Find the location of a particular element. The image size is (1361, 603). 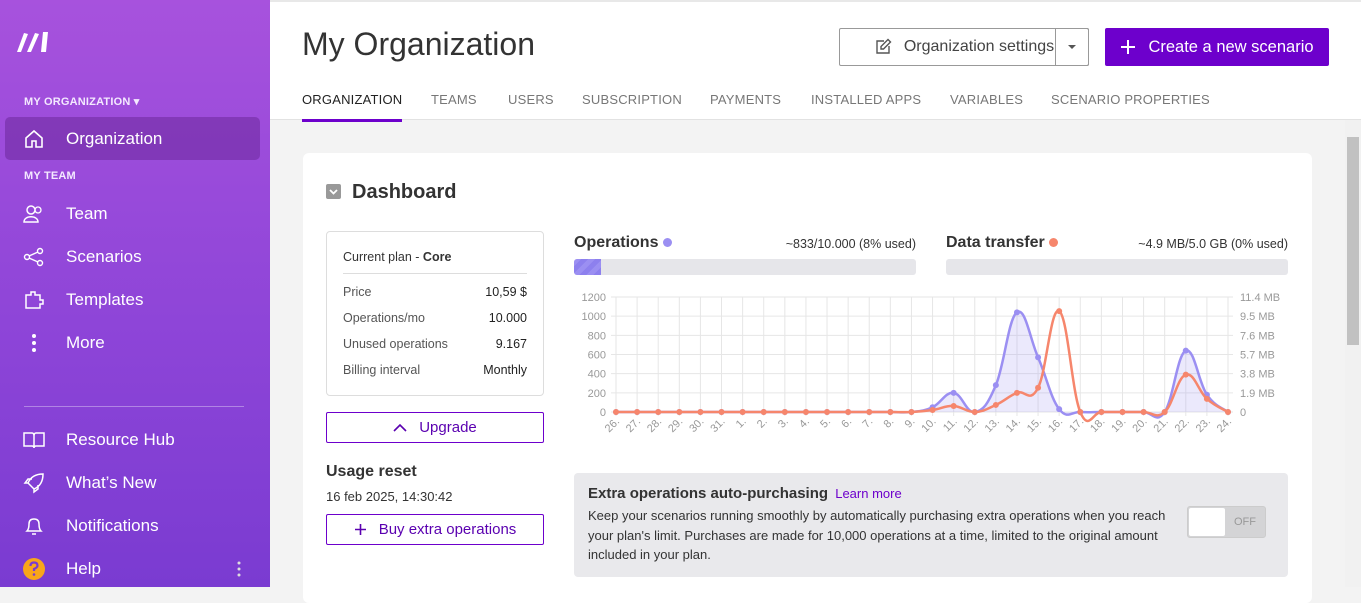

nav-item: Organization is located at coordinates (132, 138).